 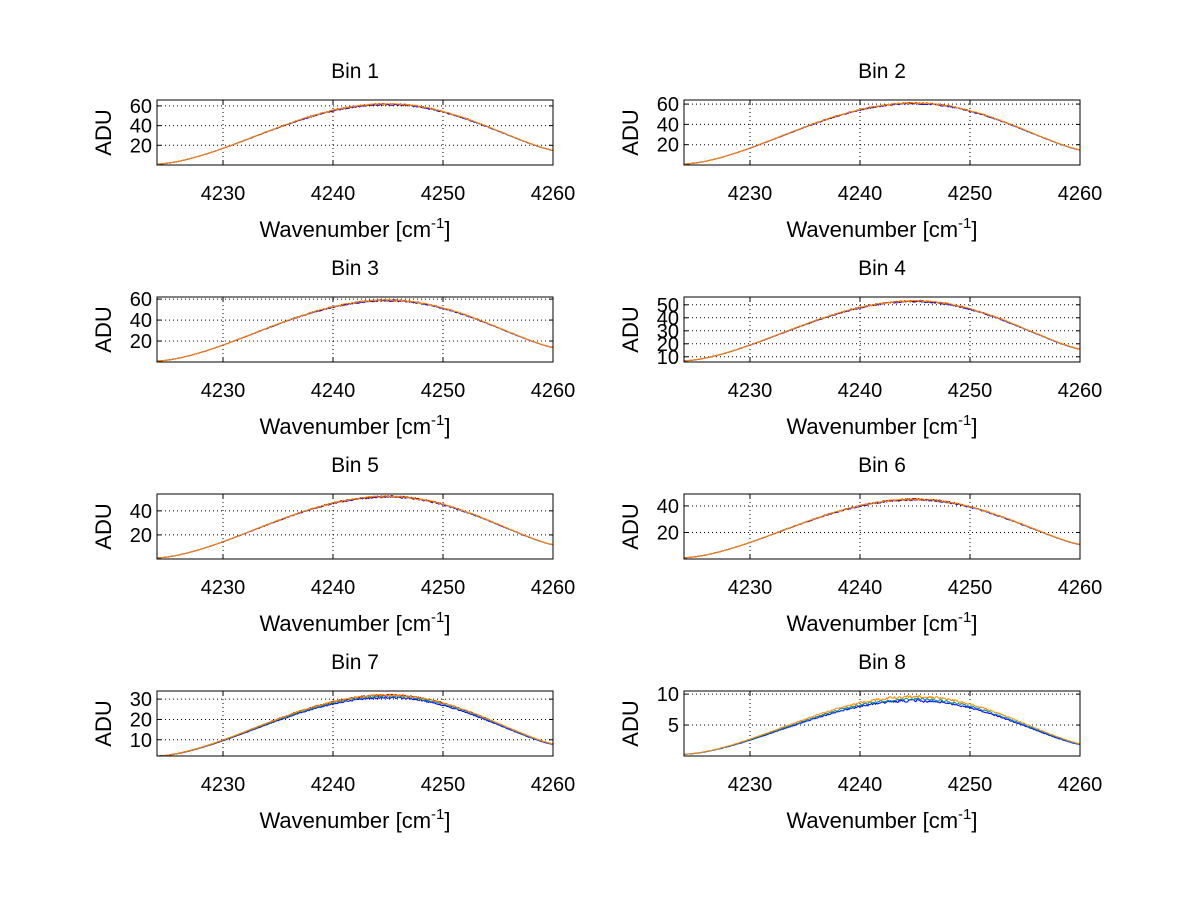 I want to click on y-tick-label: 50, so click(x=668, y=306).